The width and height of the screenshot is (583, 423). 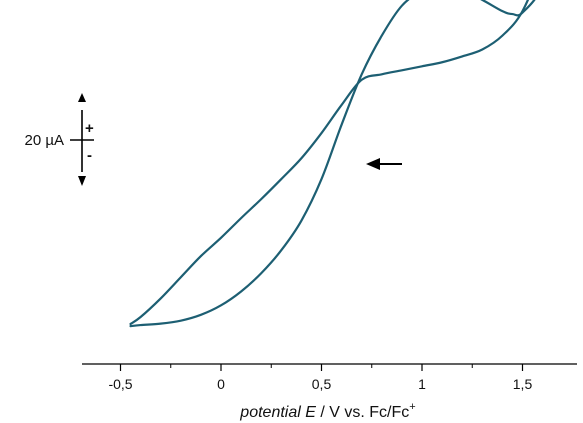 What do you see at coordinates (45, 140) in the screenshot?
I see `scale-bar-label: 20 µA` at bounding box center [45, 140].